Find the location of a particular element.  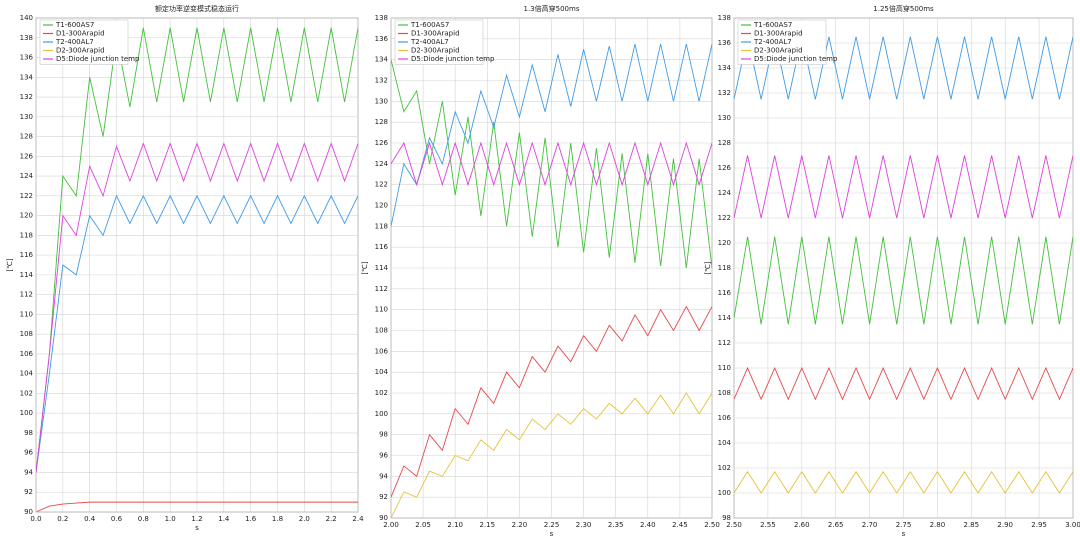

x-tick-label: 2.95 is located at coordinates (1039, 525).